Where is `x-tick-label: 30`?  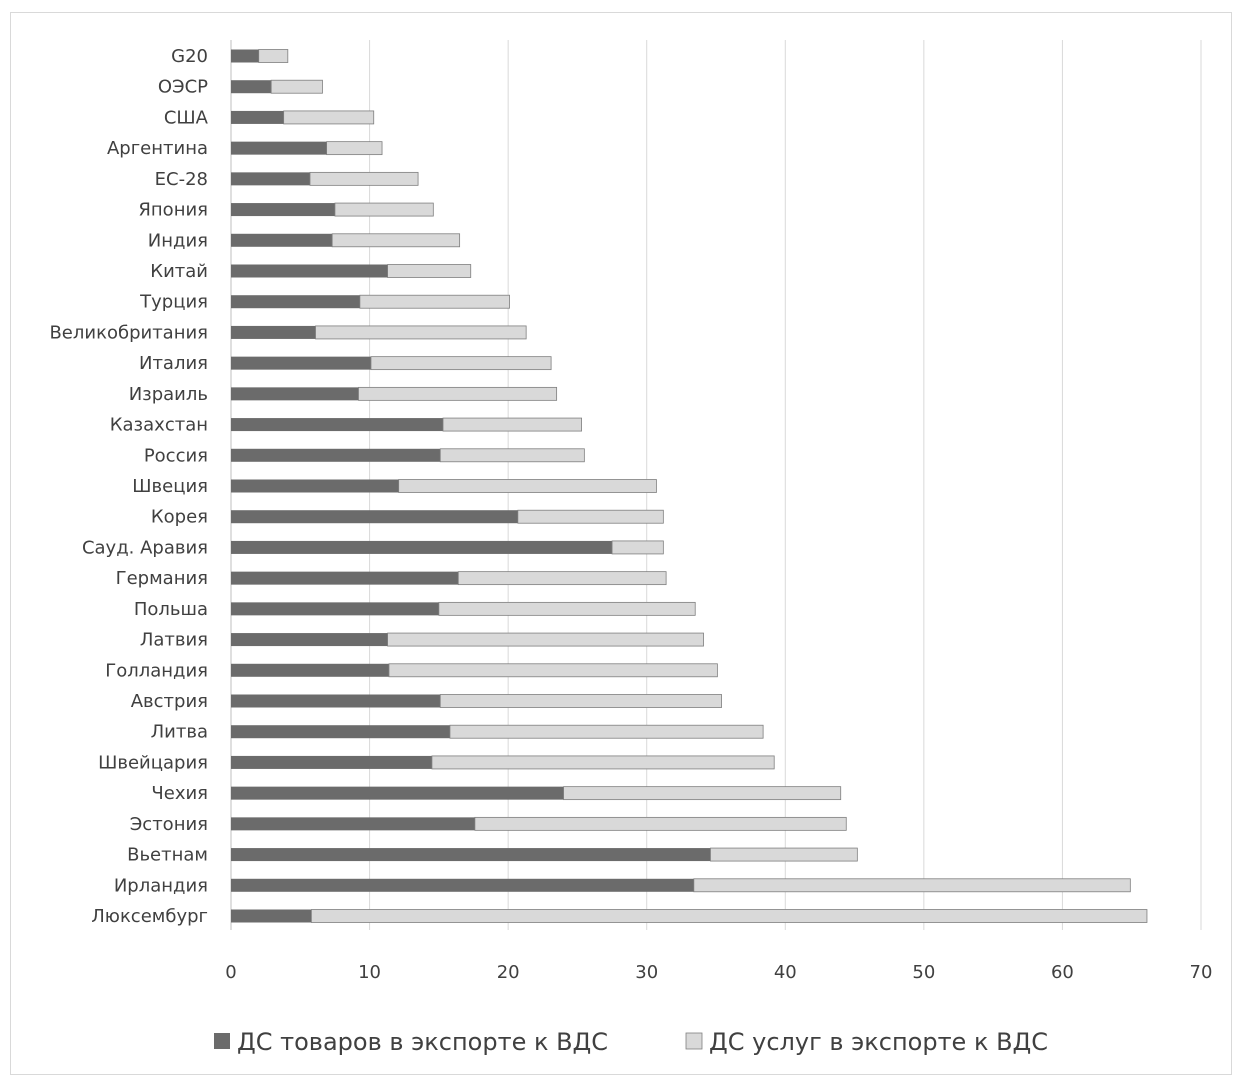 x-tick-label: 30 is located at coordinates (646, 972).